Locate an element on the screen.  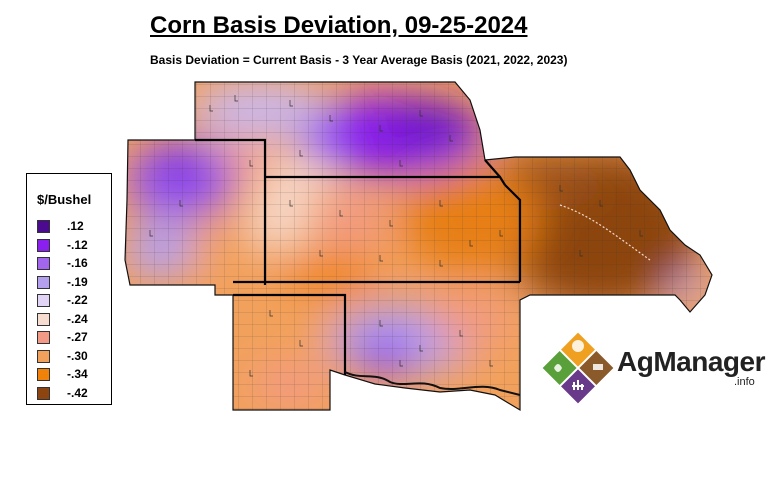
legend-label: -.42 is located at coordinates (77, 392).